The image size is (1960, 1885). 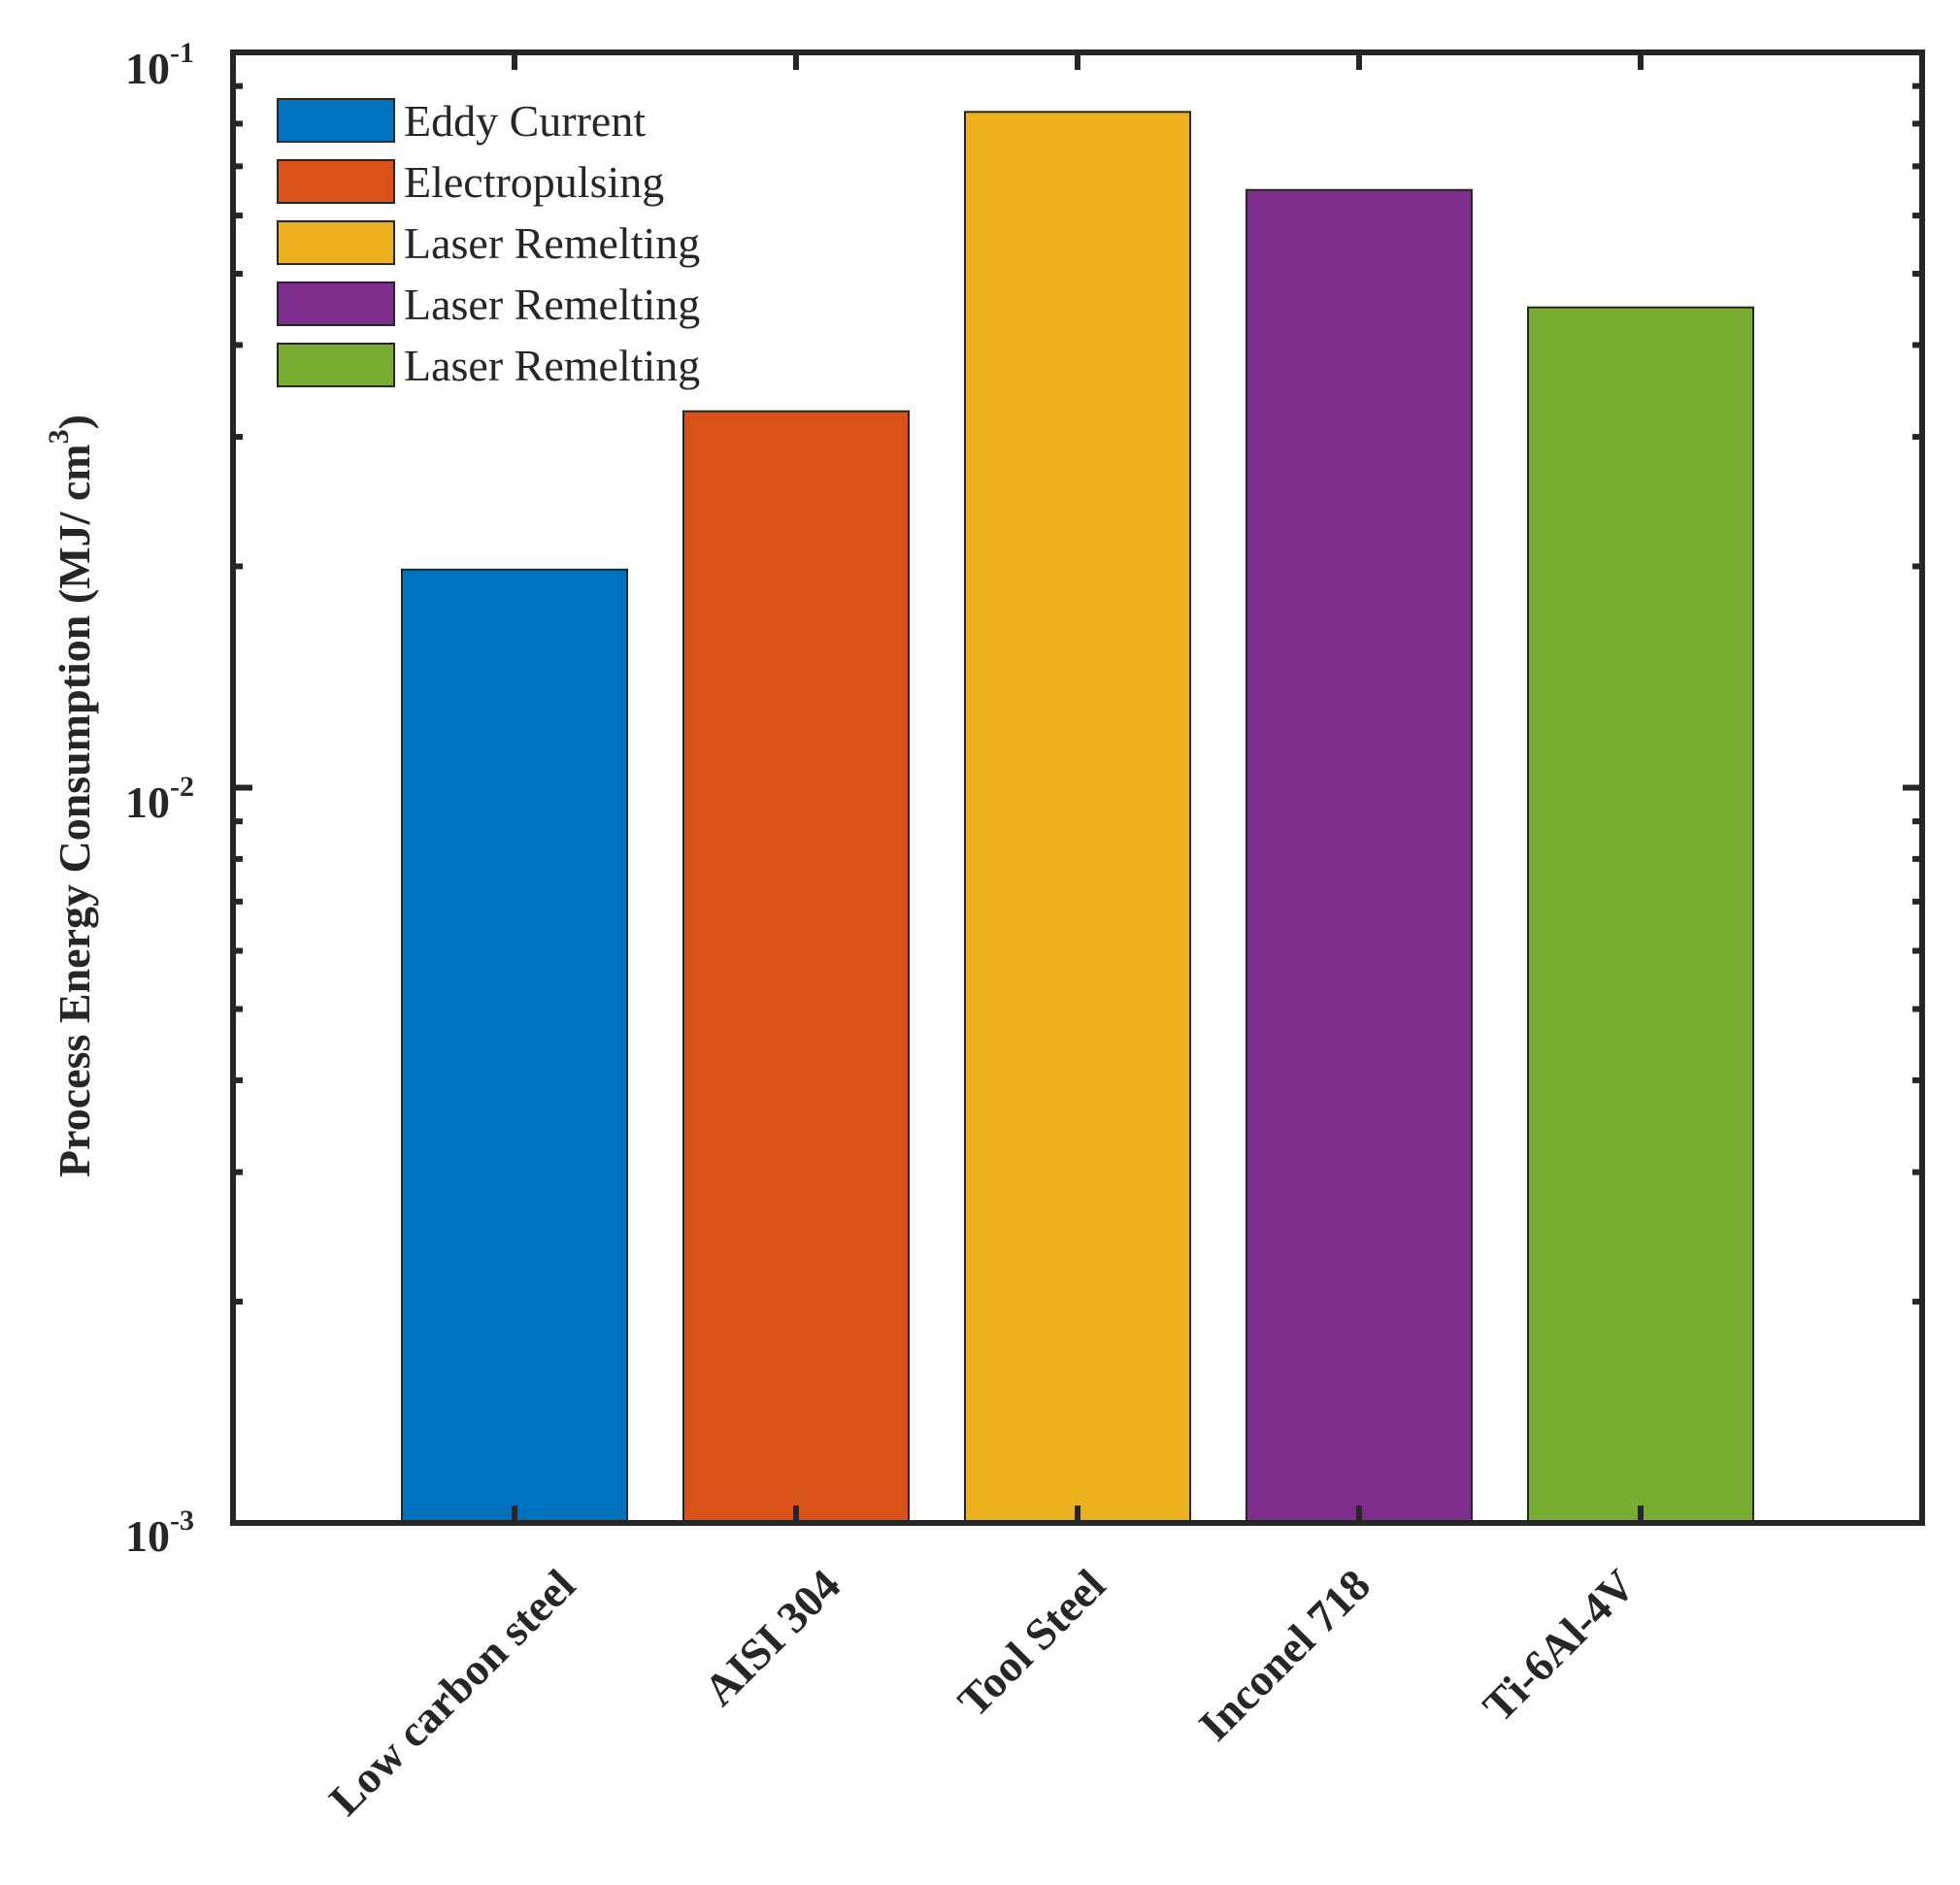 What do you see at coordinates (525, 121) in the screenshot?
I see `legend-label: Eddy Current` at bounding box center [525, 121].